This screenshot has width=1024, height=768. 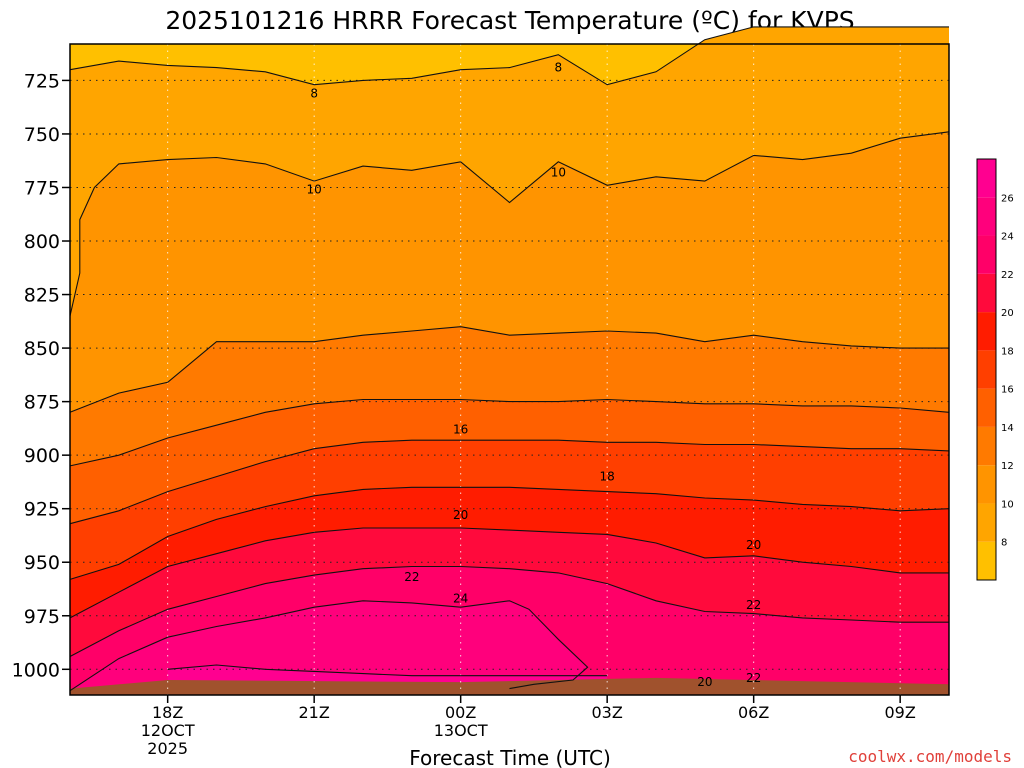 What do you see at coordinates (167, 712) in the screenshot?
I see `x-tick-label: 18Z` at bounding box center [167, 712].